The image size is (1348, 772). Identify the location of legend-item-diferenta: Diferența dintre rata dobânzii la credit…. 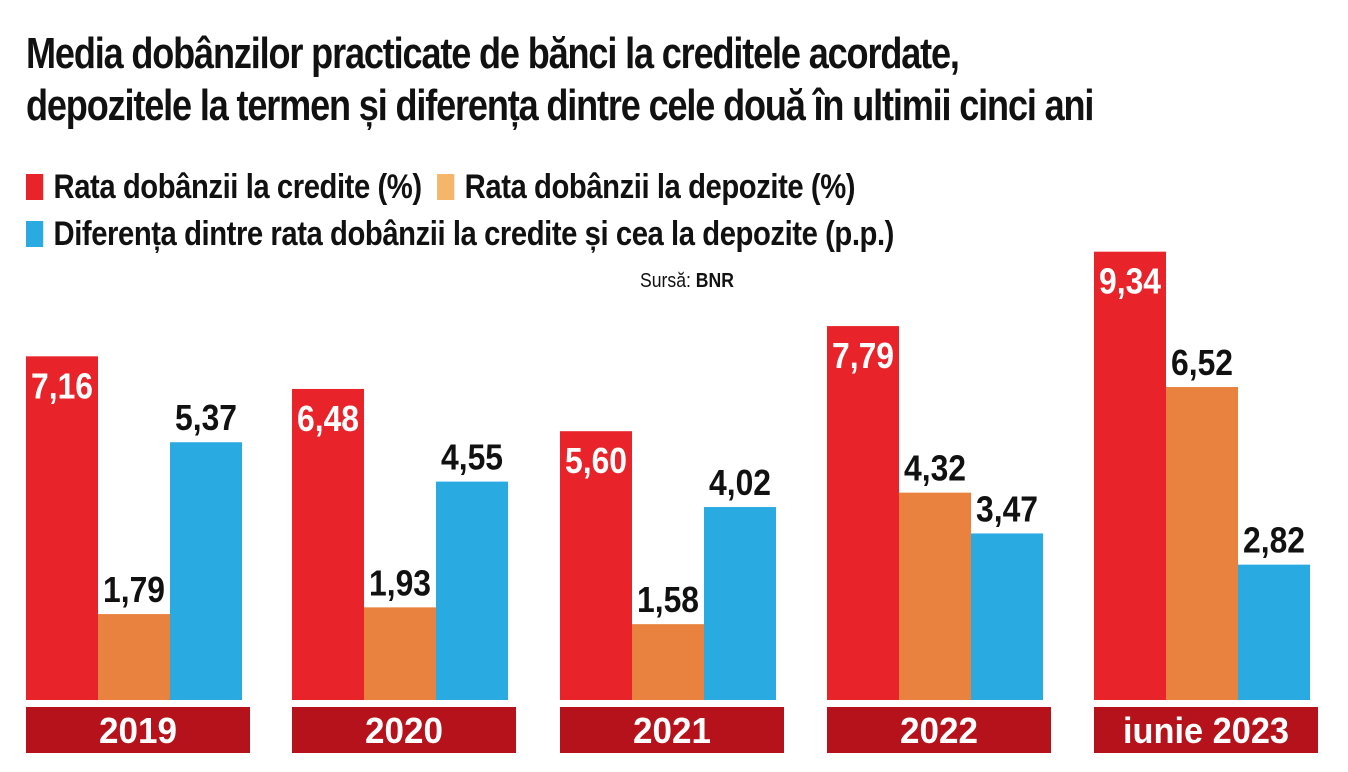
(460, 234).